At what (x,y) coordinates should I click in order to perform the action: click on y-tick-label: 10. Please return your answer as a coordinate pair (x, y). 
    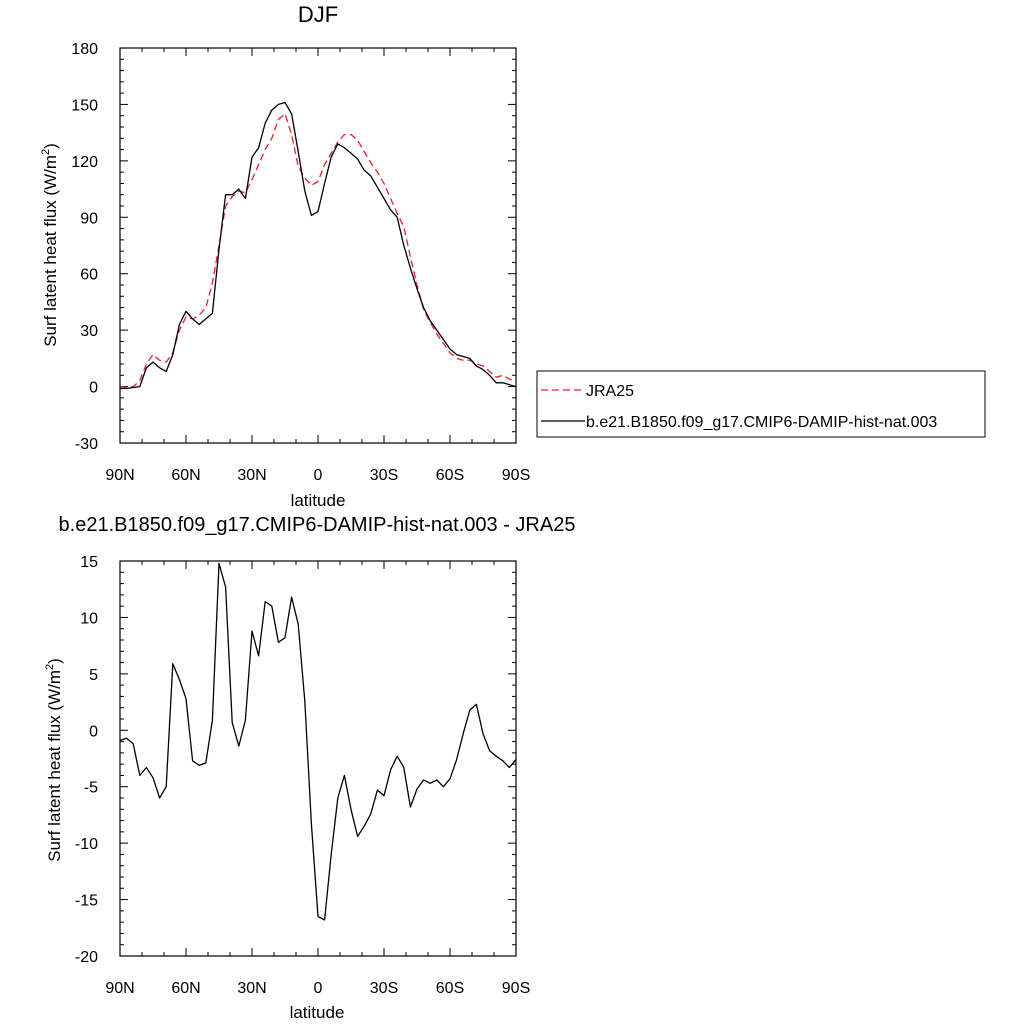
    Looking at the image, I should click on (89, 618).